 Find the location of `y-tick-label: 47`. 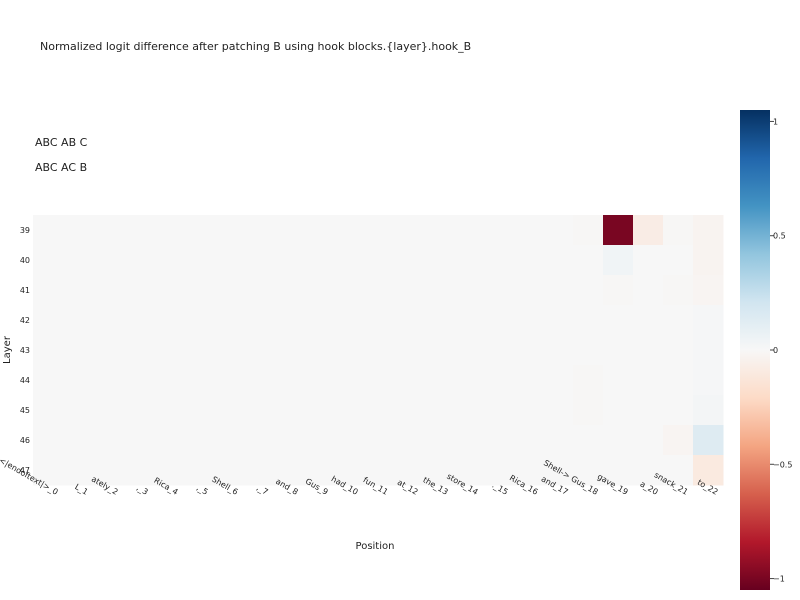

y-tick-label: 47 is located at coordinates (25, 470).